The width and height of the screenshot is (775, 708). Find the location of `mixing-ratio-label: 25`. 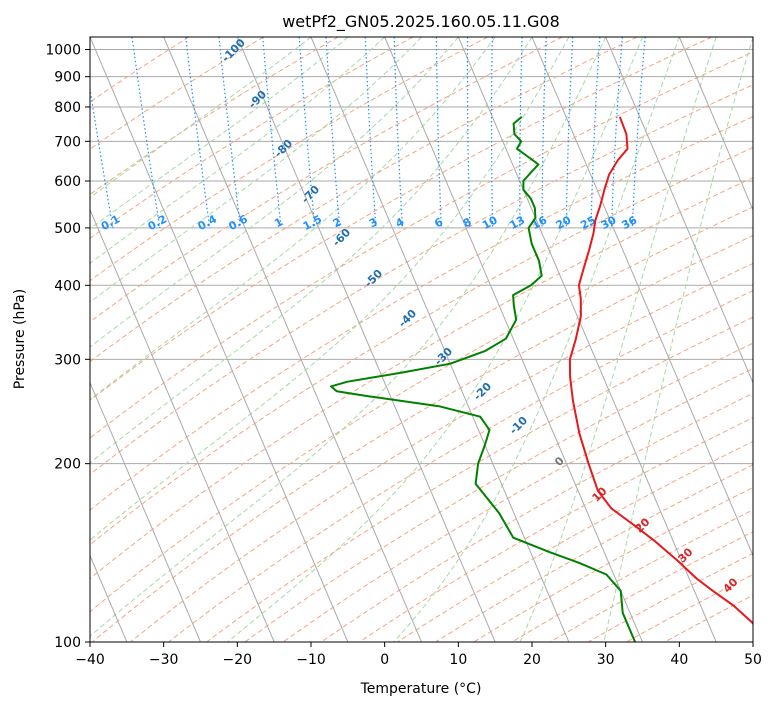

mixing-ratio-label: 25 is located at coordinates (588, 222).